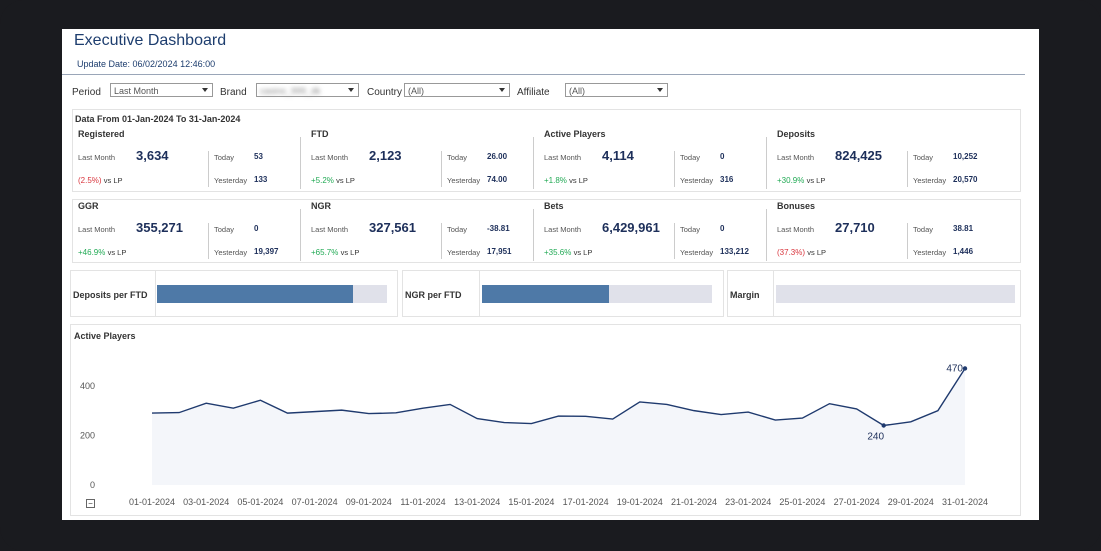 This screenshot has height=551, width=1101. I want to click on x-tick-label: 25-01-2024, so click(802, 502).